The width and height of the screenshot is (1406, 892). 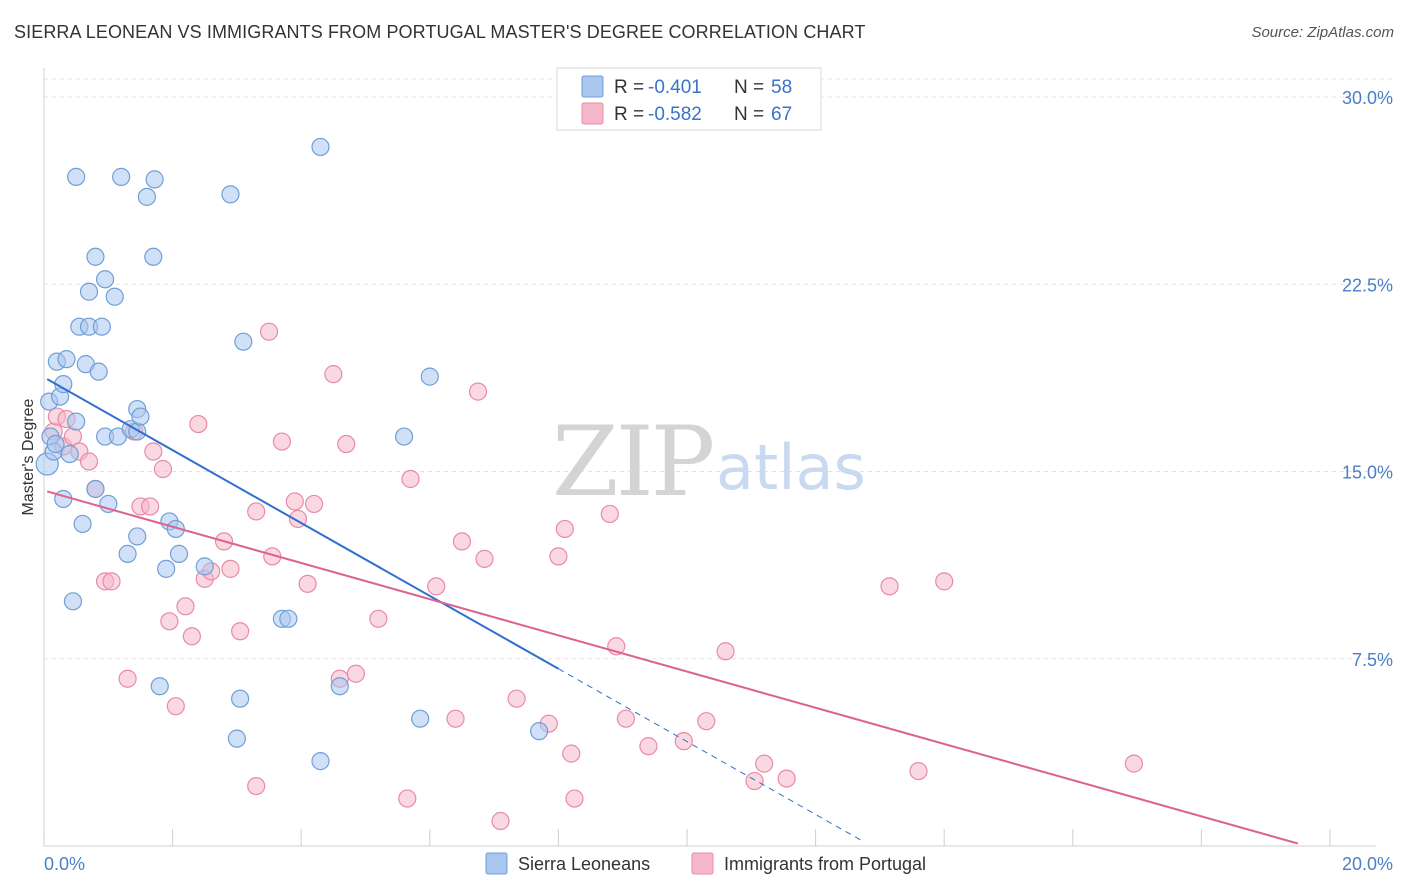 I want to click on y-tick-label-0: 7.5%, so click(x=1372, y=660).